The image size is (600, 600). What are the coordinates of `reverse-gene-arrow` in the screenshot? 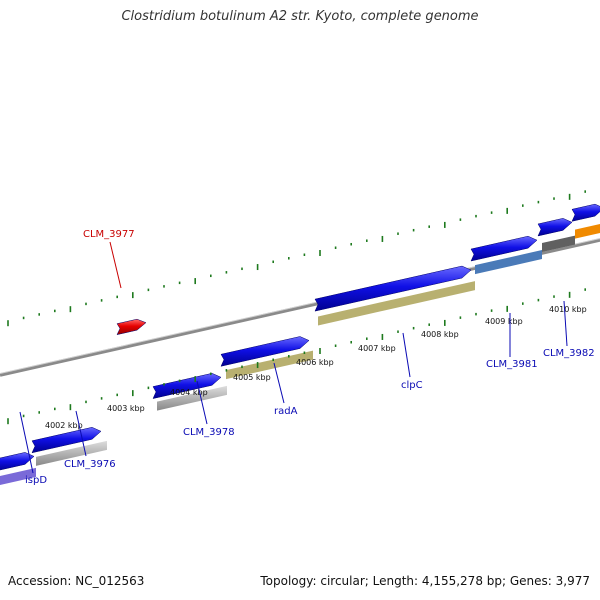 It's located at (131, 327).